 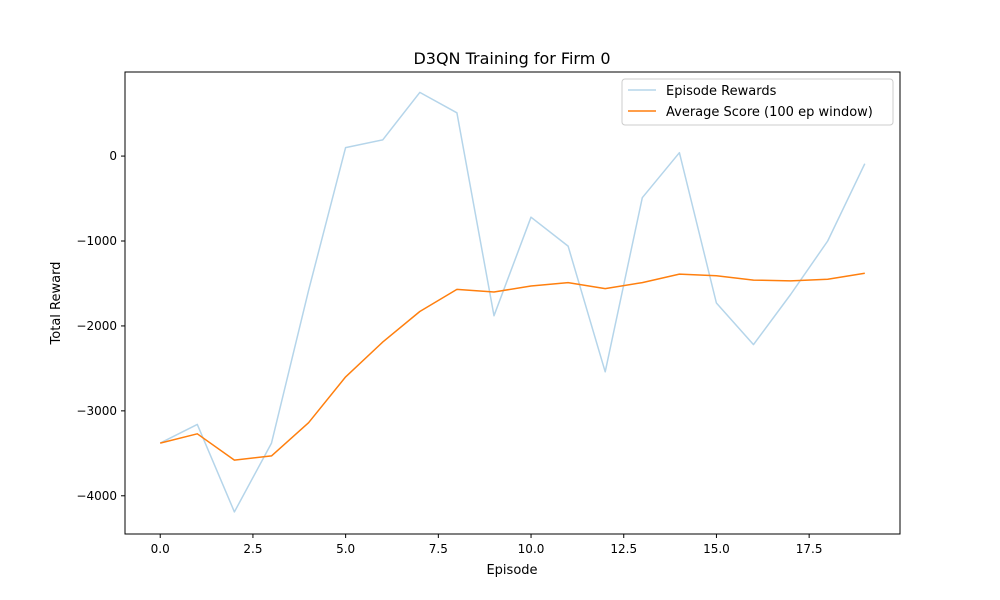 What do you see at coordinates (531, 549) in the screenshot?
I see `x-tick-label: 10.0` at bounding box center [531, 549].